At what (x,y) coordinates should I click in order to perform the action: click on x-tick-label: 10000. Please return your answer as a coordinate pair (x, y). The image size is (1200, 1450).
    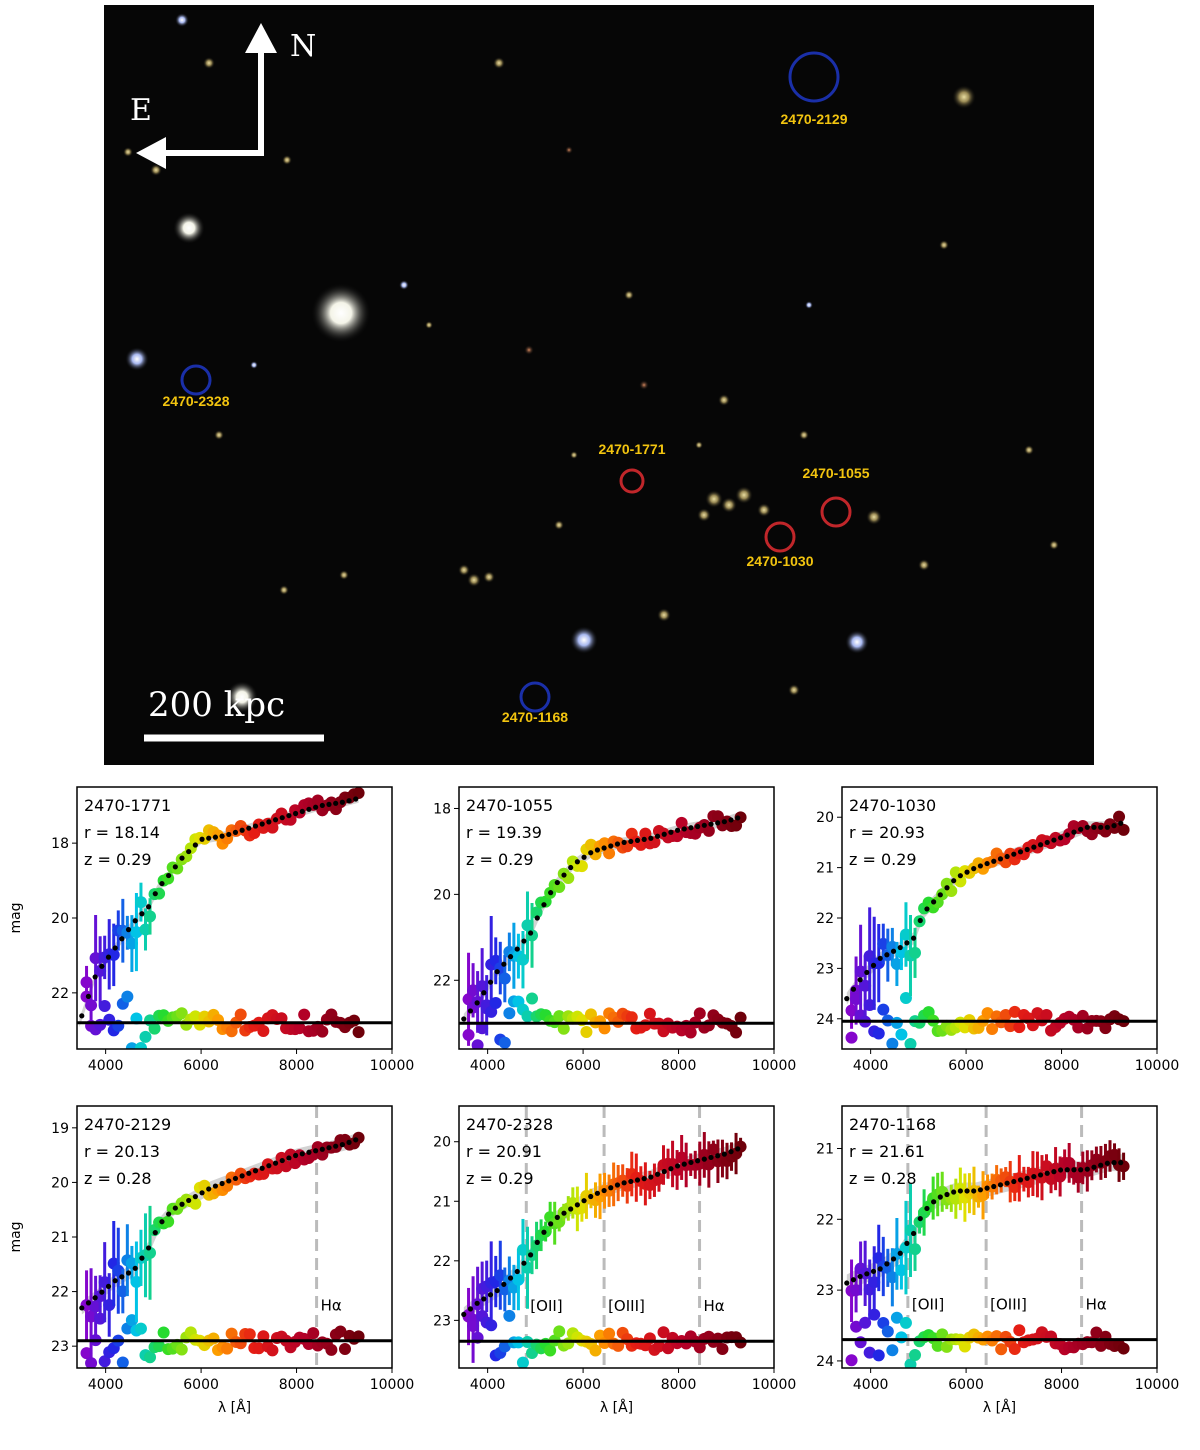
    Looking at the image, I should click on (392, 1385).